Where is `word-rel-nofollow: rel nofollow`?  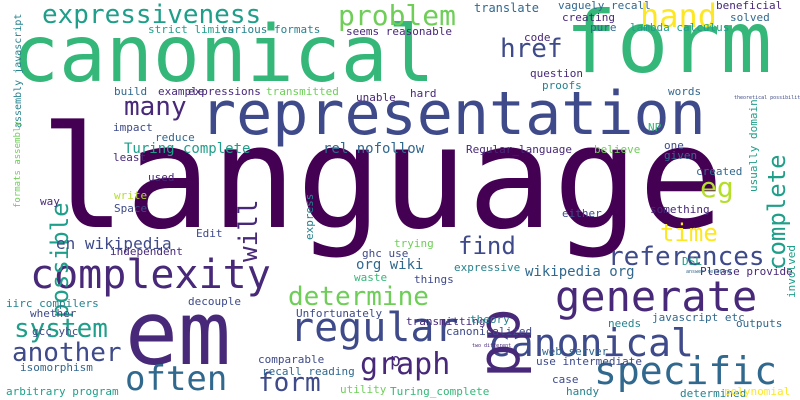
word-rel-nofollow: rel nofollow is located at coordinates (374, 149).